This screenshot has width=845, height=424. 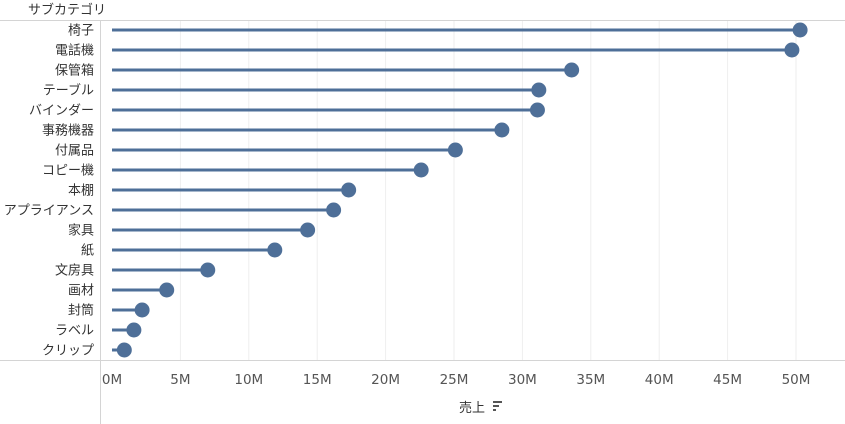 What do you see at coordinates (68, 91) in the screenshot?
I see `category-label: テーブル` at bounding box center [68, 91].